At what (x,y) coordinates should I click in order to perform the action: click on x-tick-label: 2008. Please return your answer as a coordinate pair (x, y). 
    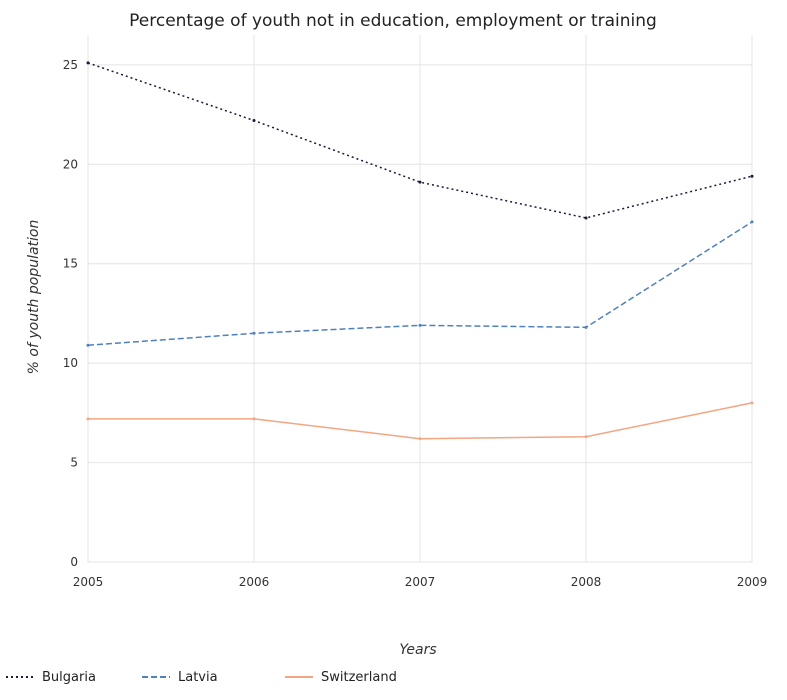
    Looking at the image, I should click on (586, 582).